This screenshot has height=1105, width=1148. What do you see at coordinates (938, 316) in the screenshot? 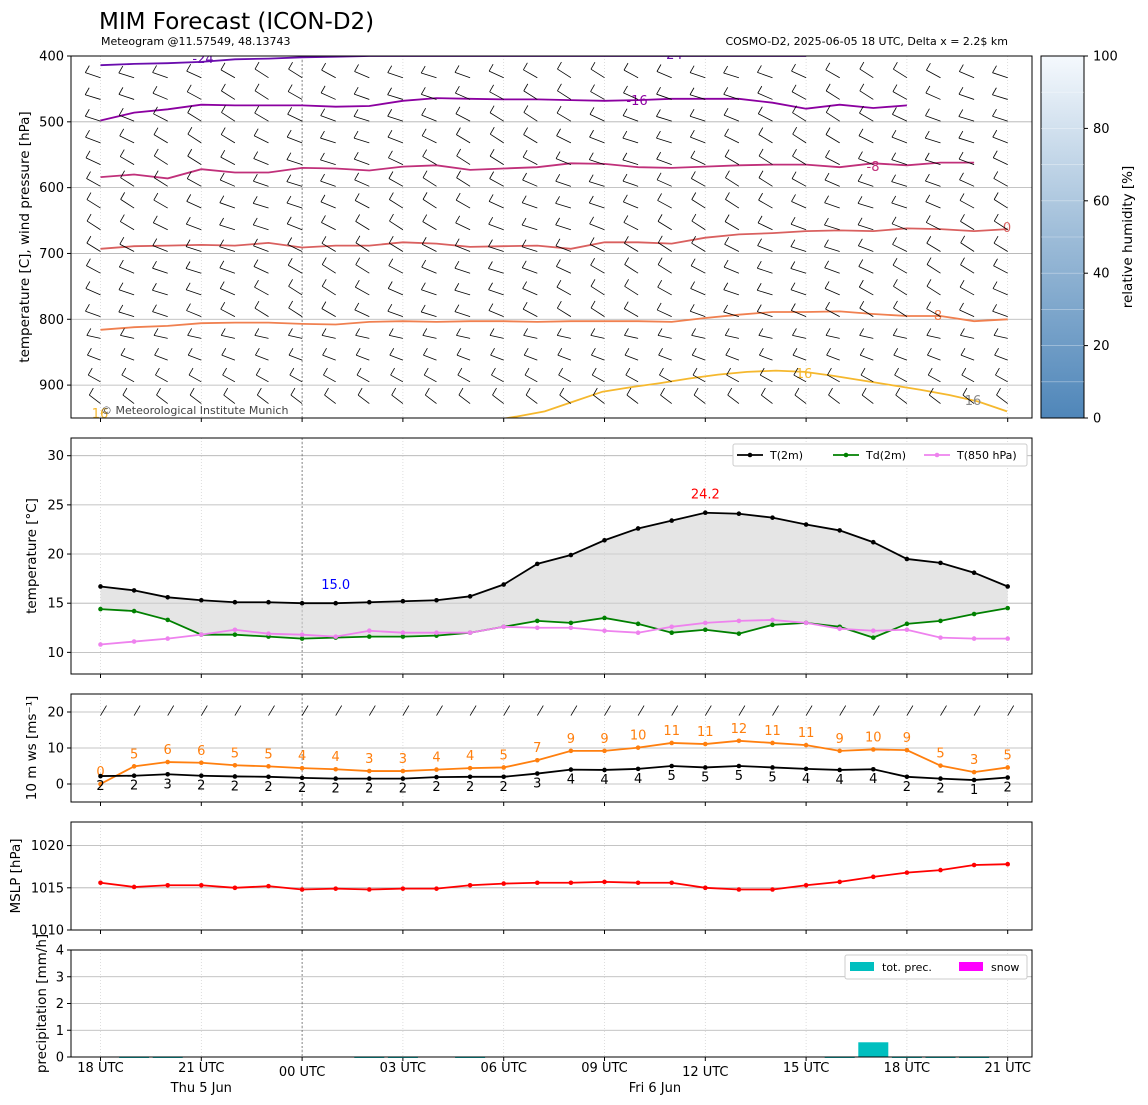
I see `isotherm-label: 8` at bounding box center [938, 316].